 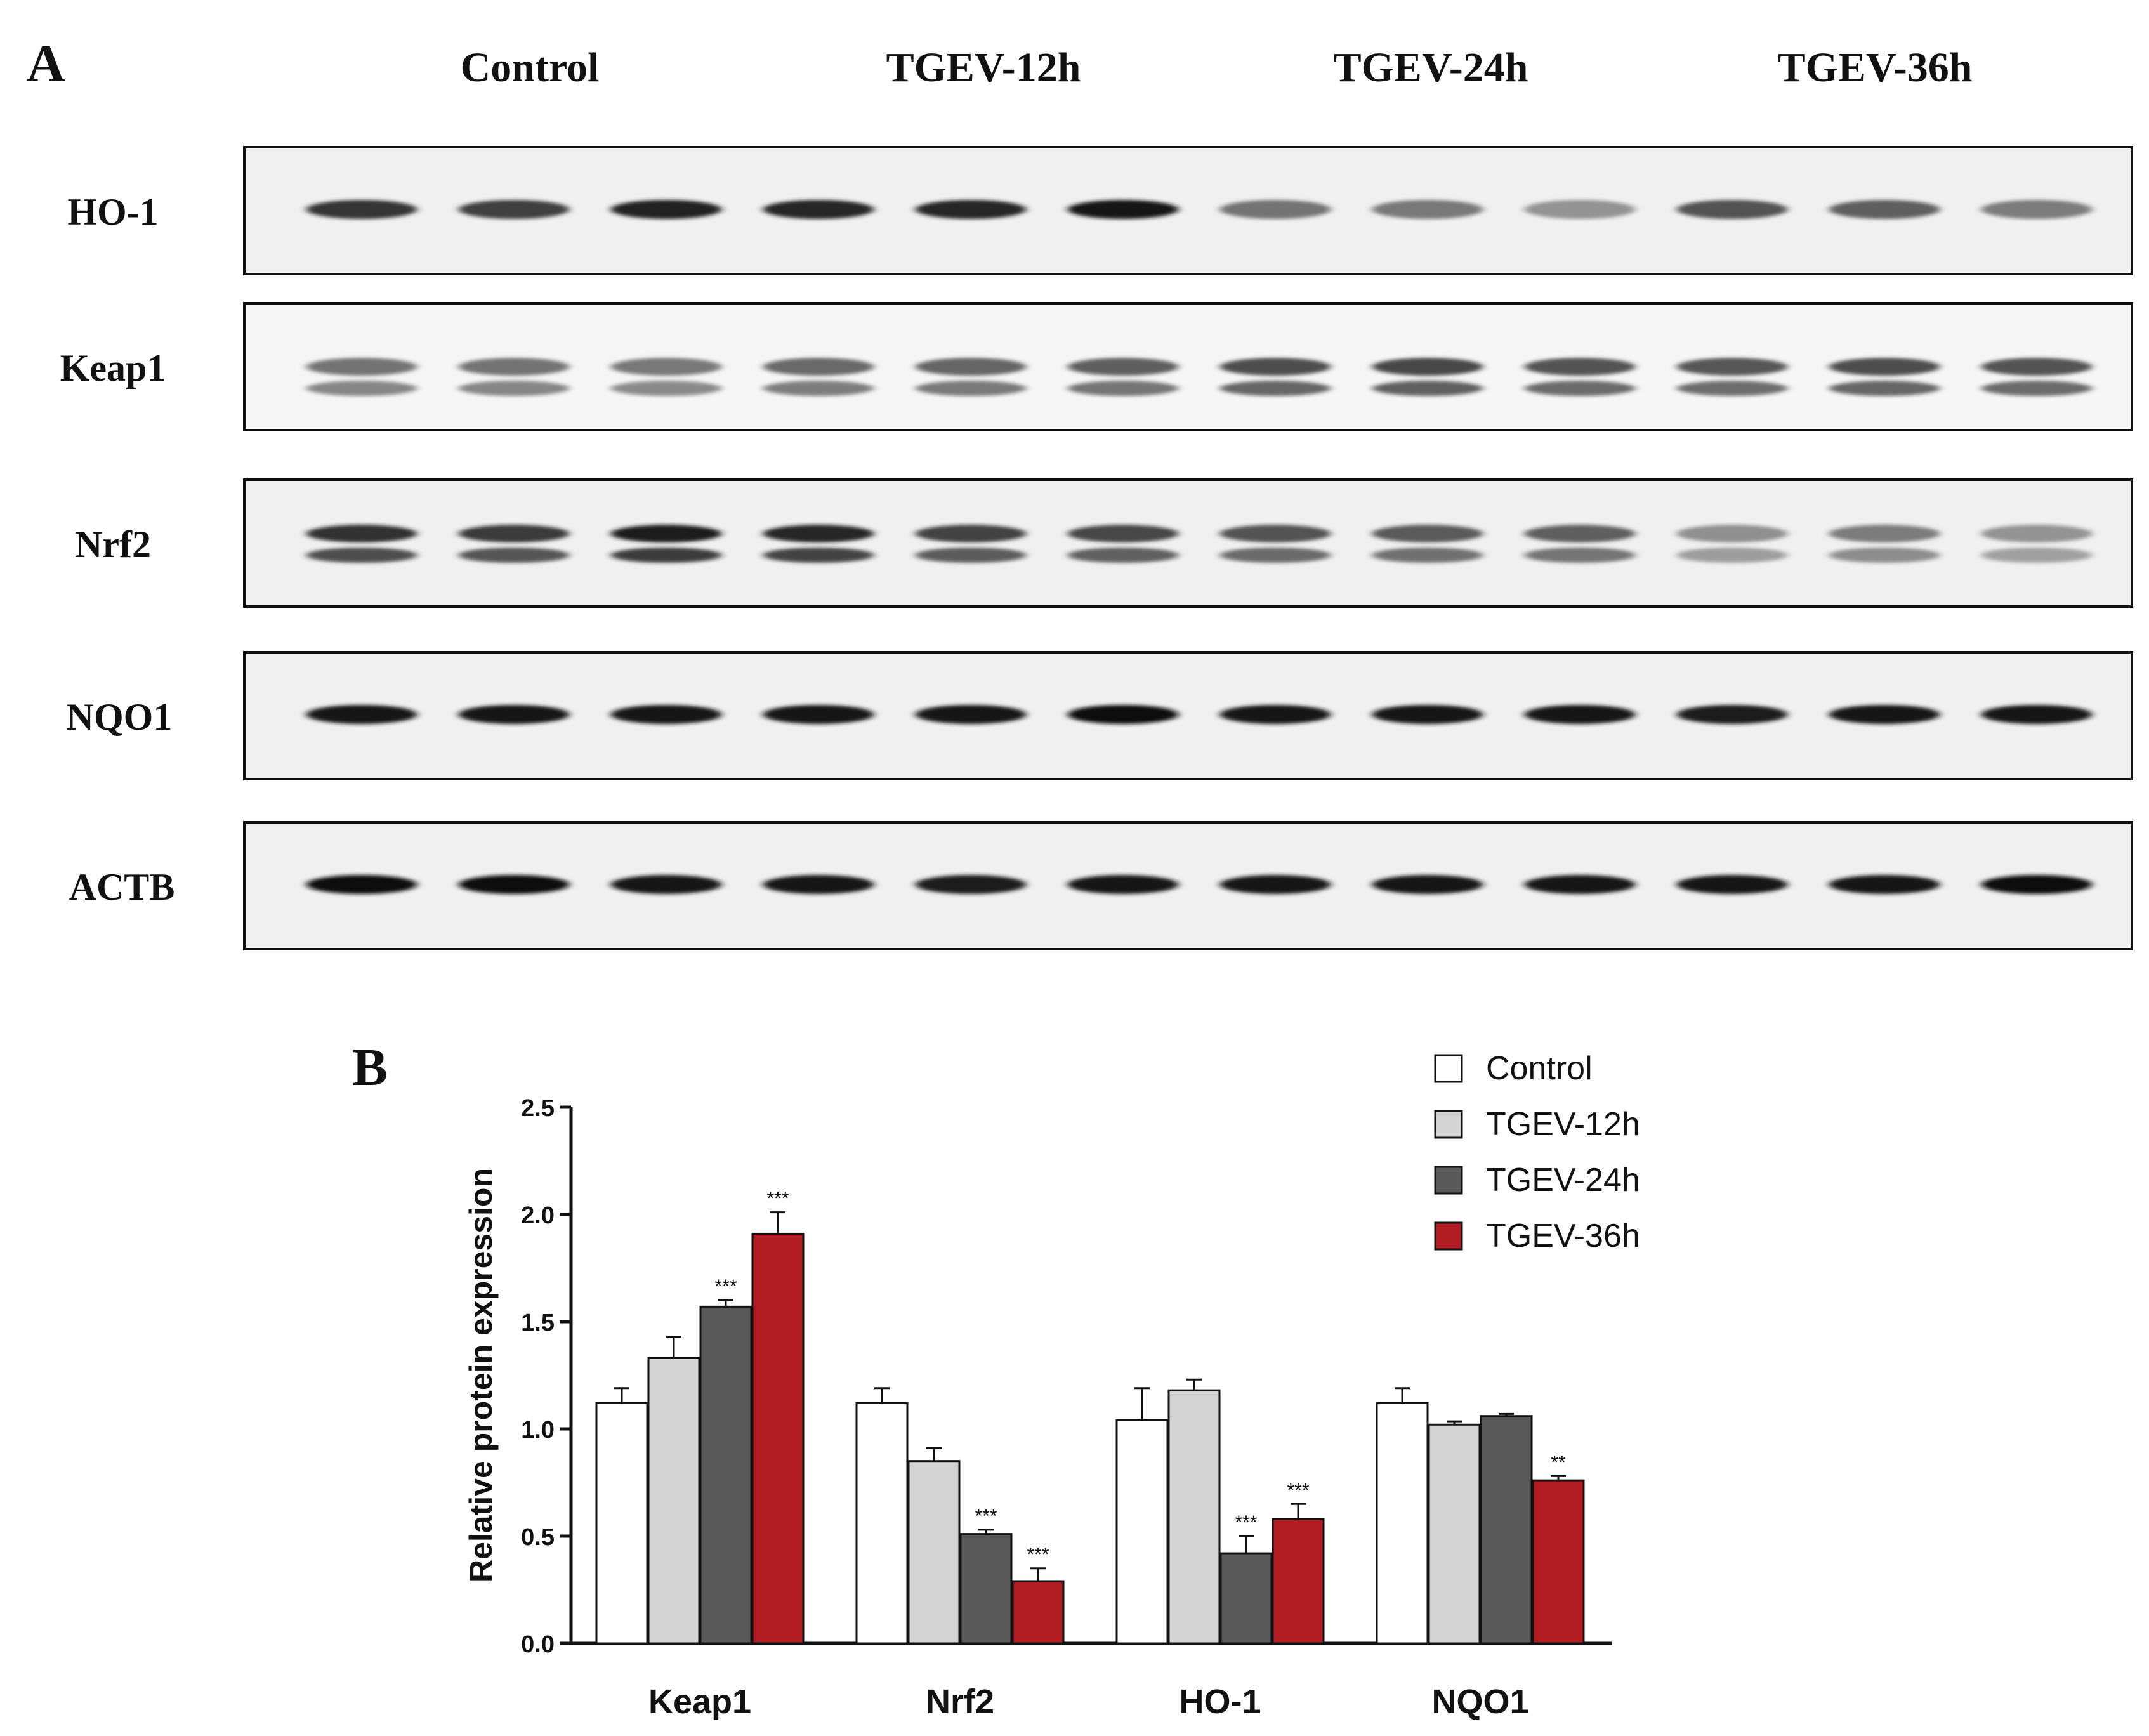 I want to click on blot-strip: Nrf2, so click(x=1104, y=543).